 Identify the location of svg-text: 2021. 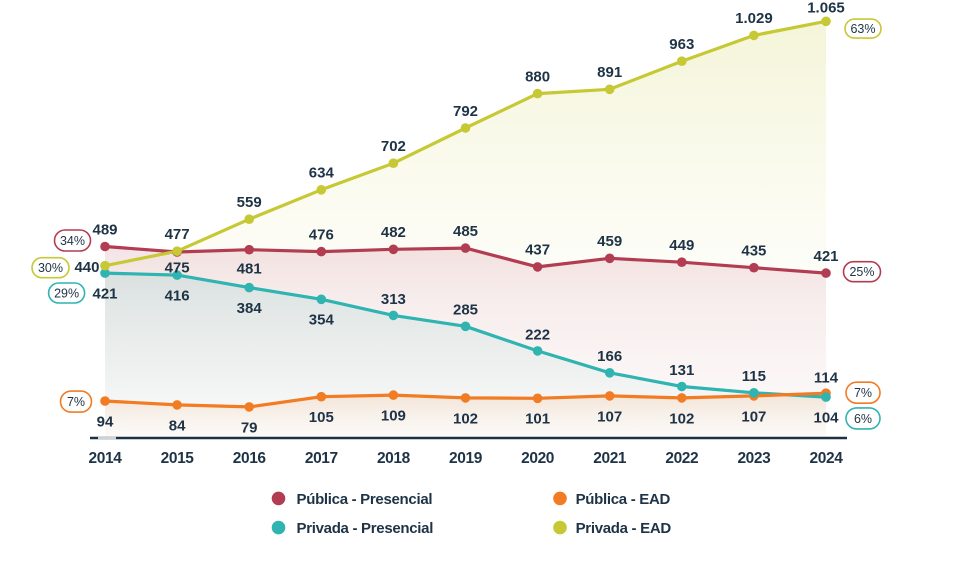
(610, 458).